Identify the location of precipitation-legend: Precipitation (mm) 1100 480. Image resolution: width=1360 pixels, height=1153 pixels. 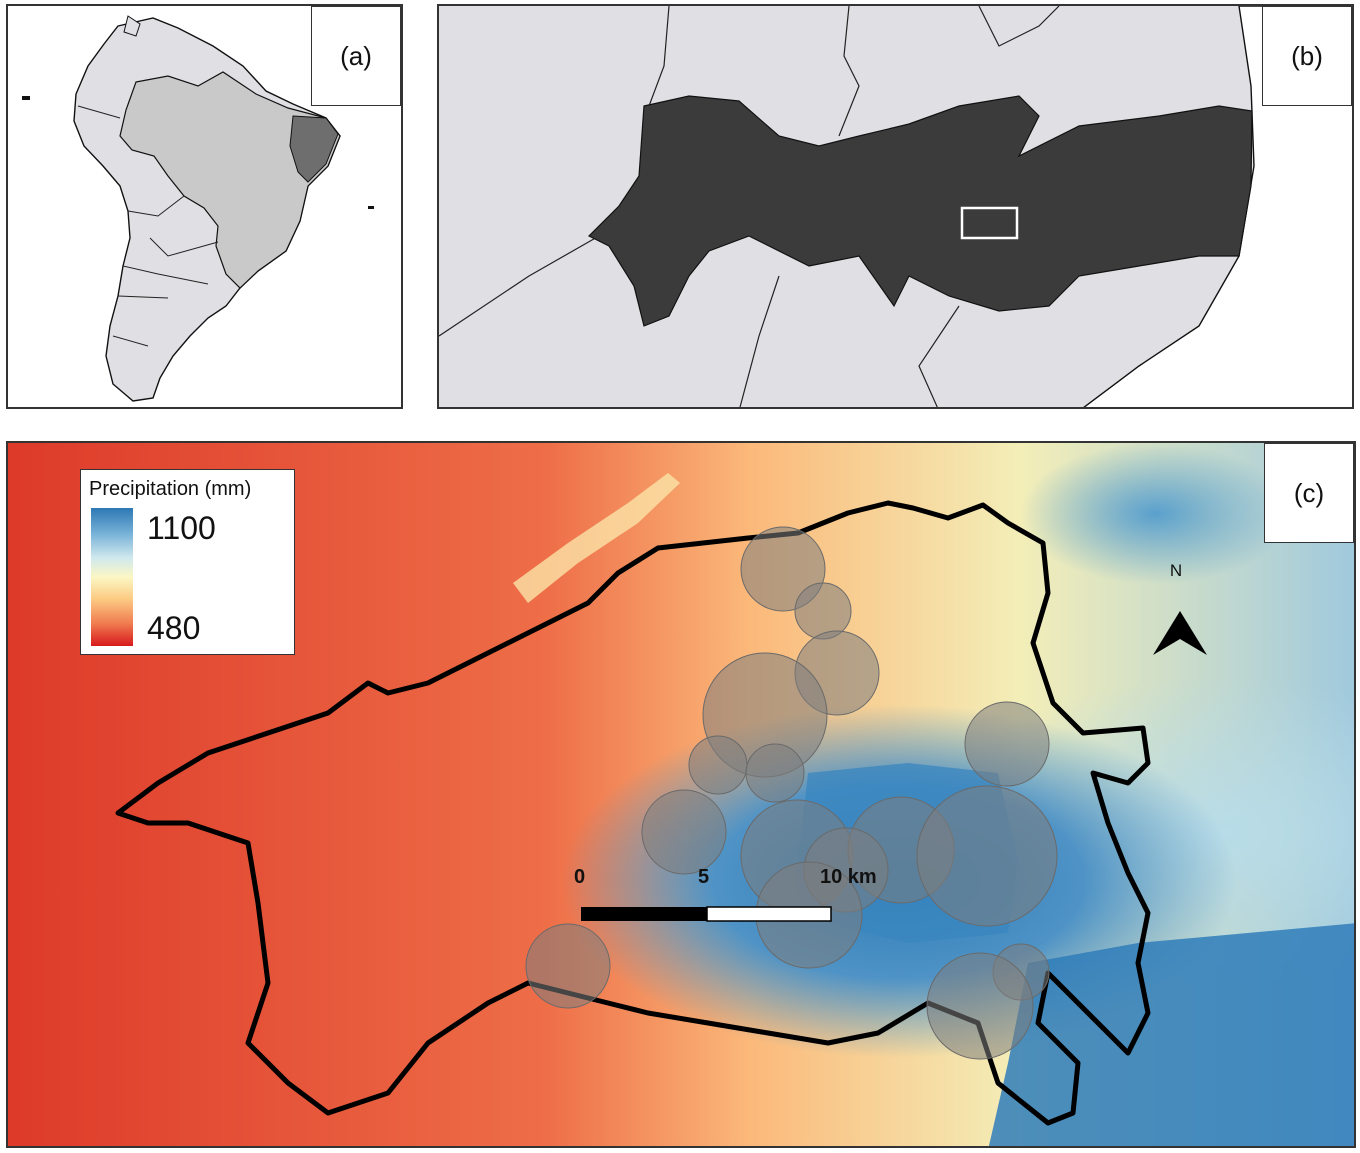
(187, 562).